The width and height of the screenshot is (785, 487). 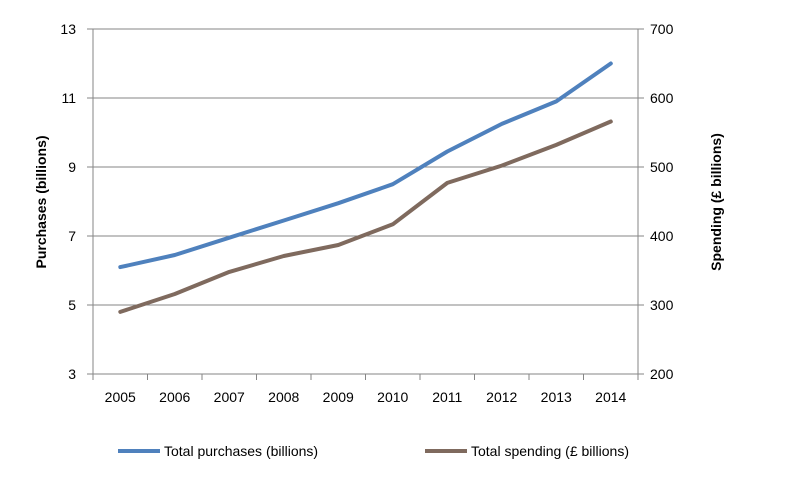 I want to click on x-tick-label: 2012, so click(x=501, y=397).